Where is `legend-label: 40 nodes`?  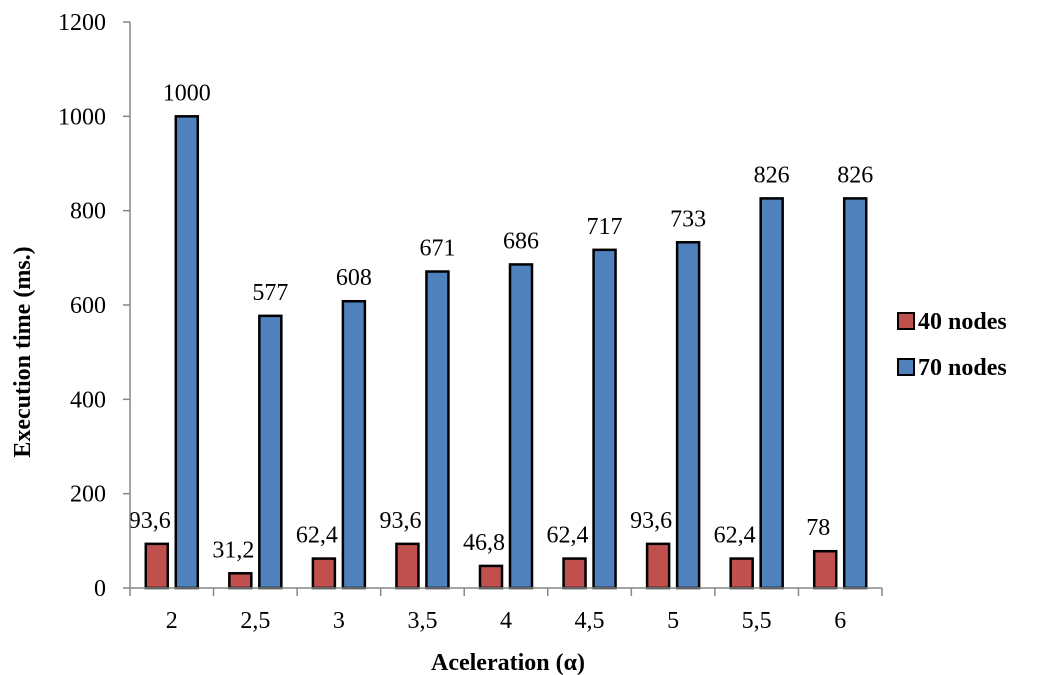
legend-label: 40 nodes is located at coordinates (962, 322).